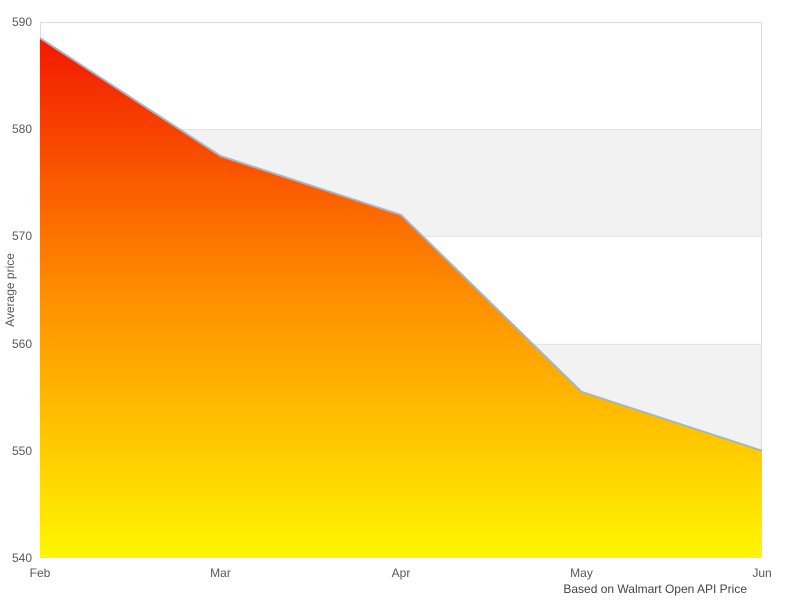  What do you see at coordinates (40, 573) in the screenshot?
I see `x-tick-label: Feb` at bounding box center [40, 573].